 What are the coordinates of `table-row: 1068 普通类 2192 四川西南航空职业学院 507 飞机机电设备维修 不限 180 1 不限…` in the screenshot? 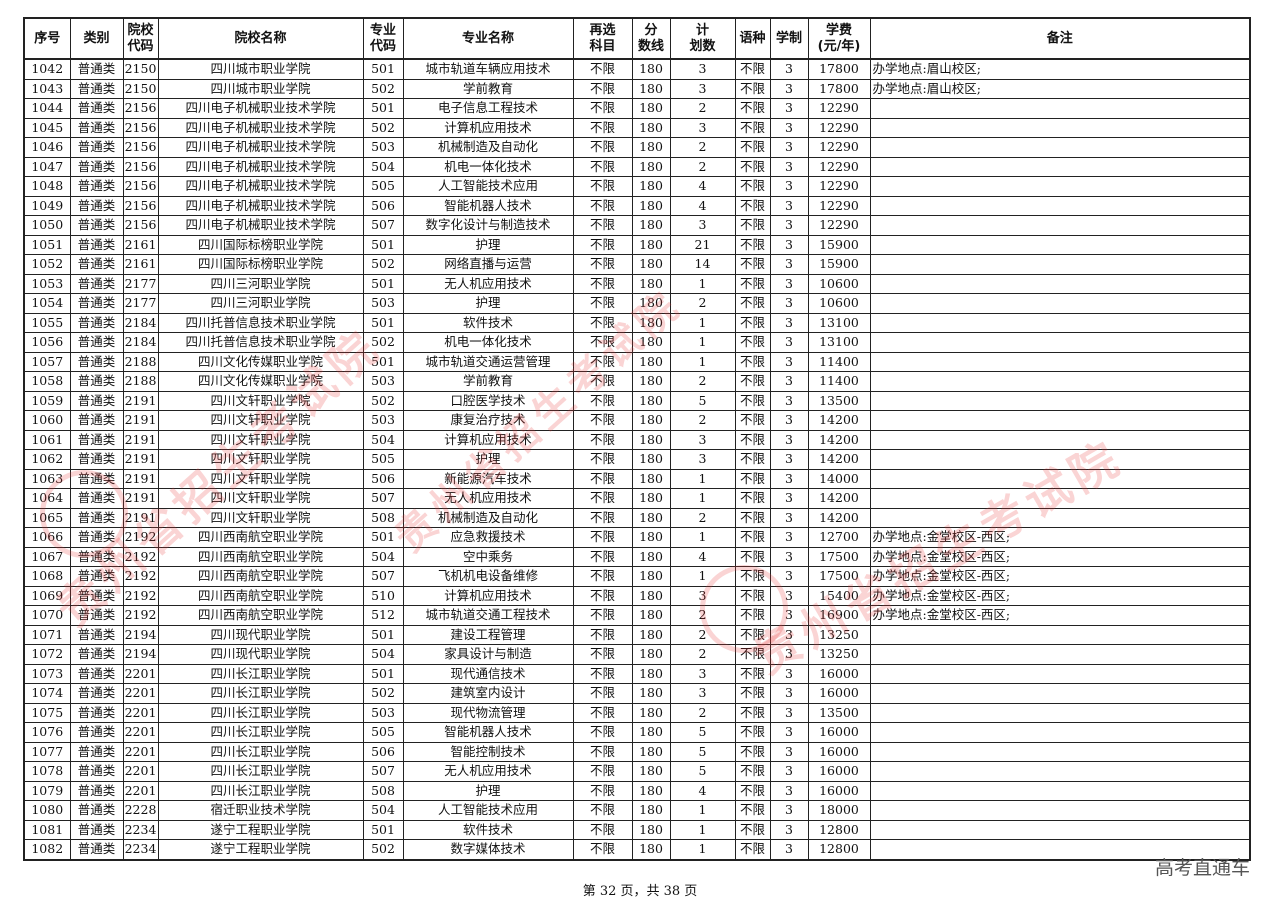 It's located at (637, 576).